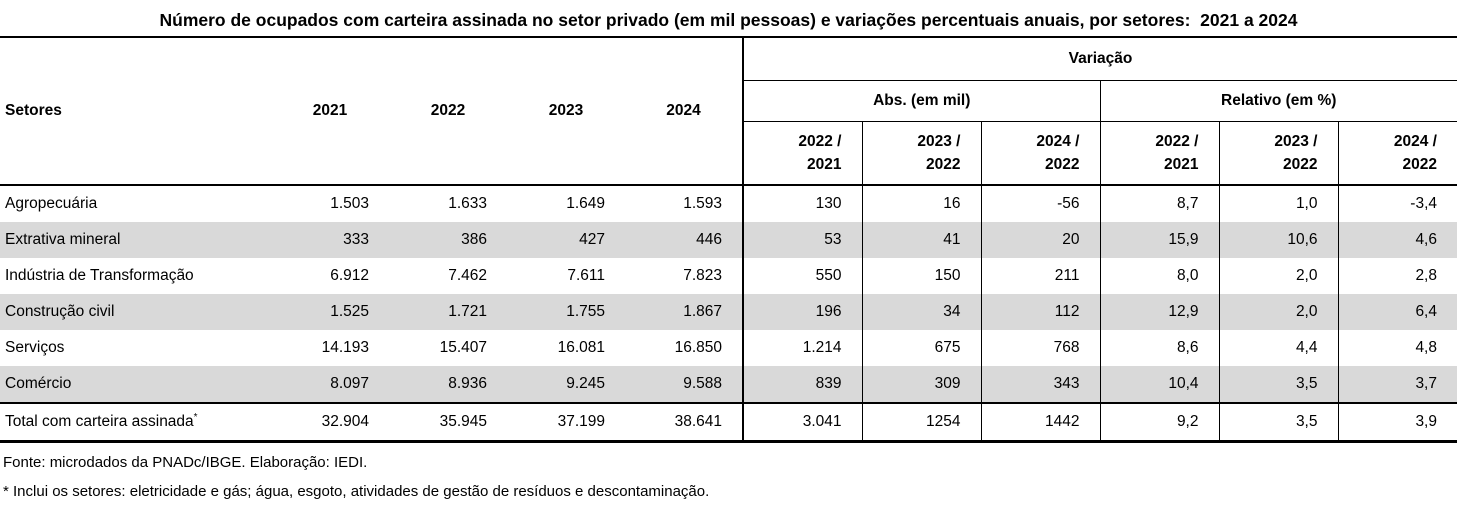 The width and height of the screenshot is (1457, 505). What do you see at coordinates (1040, 240) in the screenshot?
I see `value-cell: 20` at bounding box center [1040, 240].